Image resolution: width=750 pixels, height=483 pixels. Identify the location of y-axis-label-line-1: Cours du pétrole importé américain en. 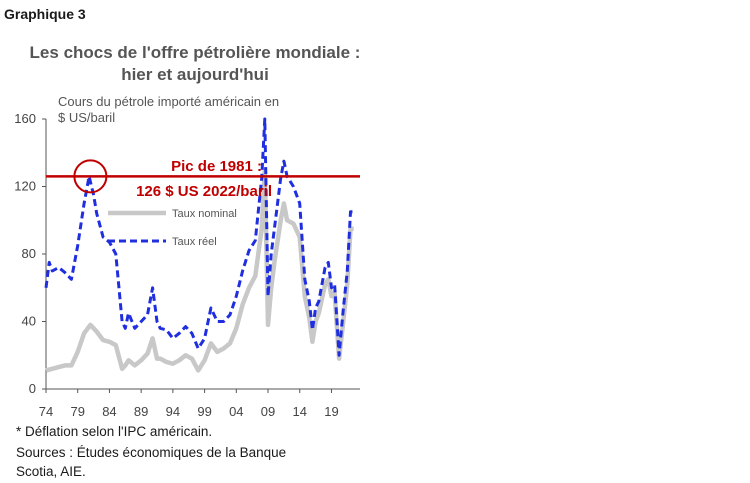
(169, 101).